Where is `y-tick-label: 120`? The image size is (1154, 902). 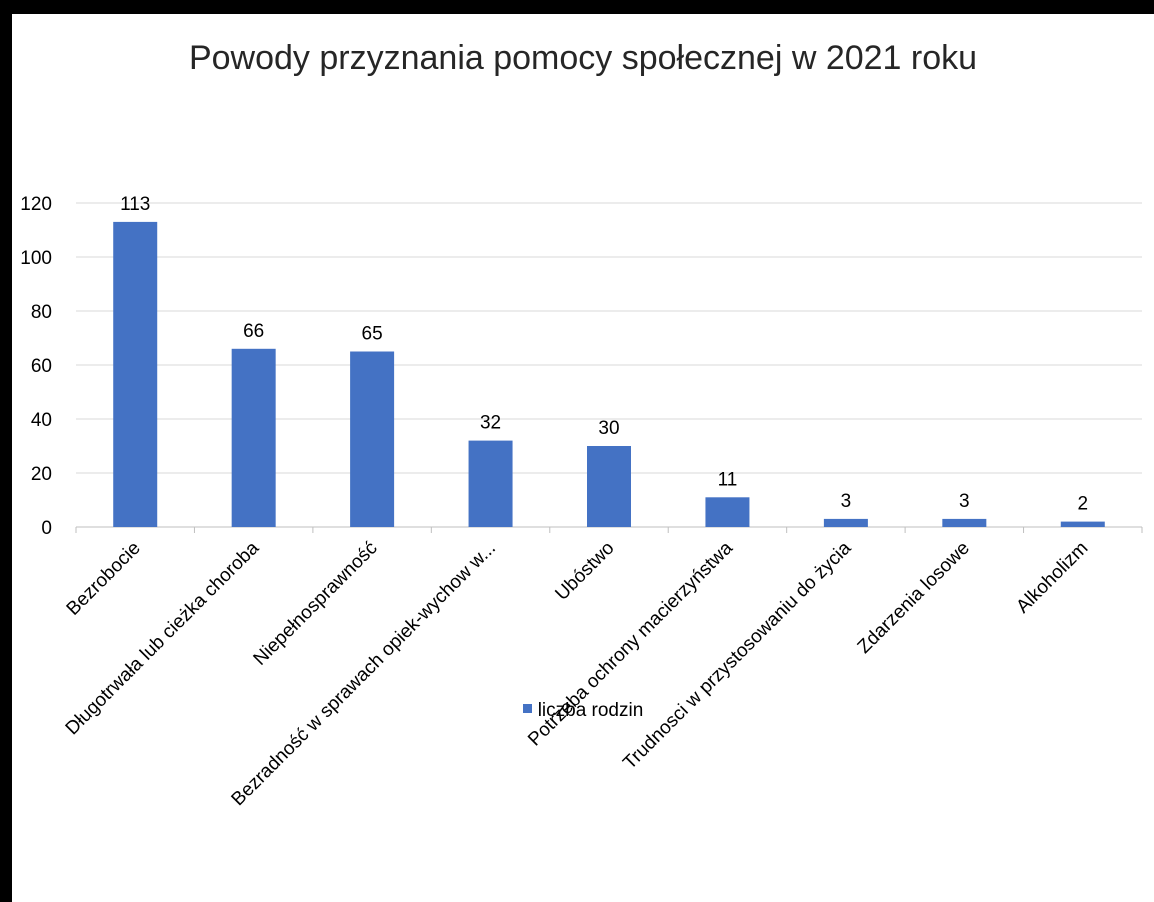 y-tick-label: 120 is located at coordinates (36, 204).